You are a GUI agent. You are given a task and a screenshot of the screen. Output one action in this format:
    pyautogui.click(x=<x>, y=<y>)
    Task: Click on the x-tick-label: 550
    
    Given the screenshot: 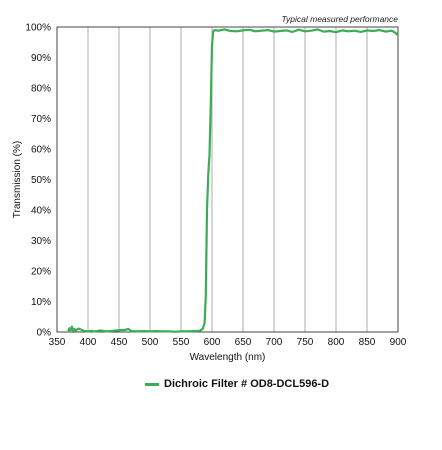 What is the action you would take?
    pyautogui.click(x=181, y=342)
    